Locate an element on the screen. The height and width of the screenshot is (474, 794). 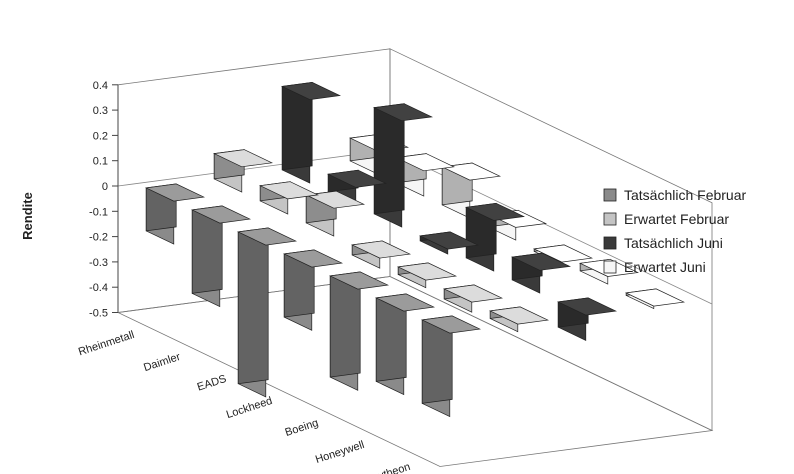
y-tick-label: -0.1 is located at coordinates (98, 212).